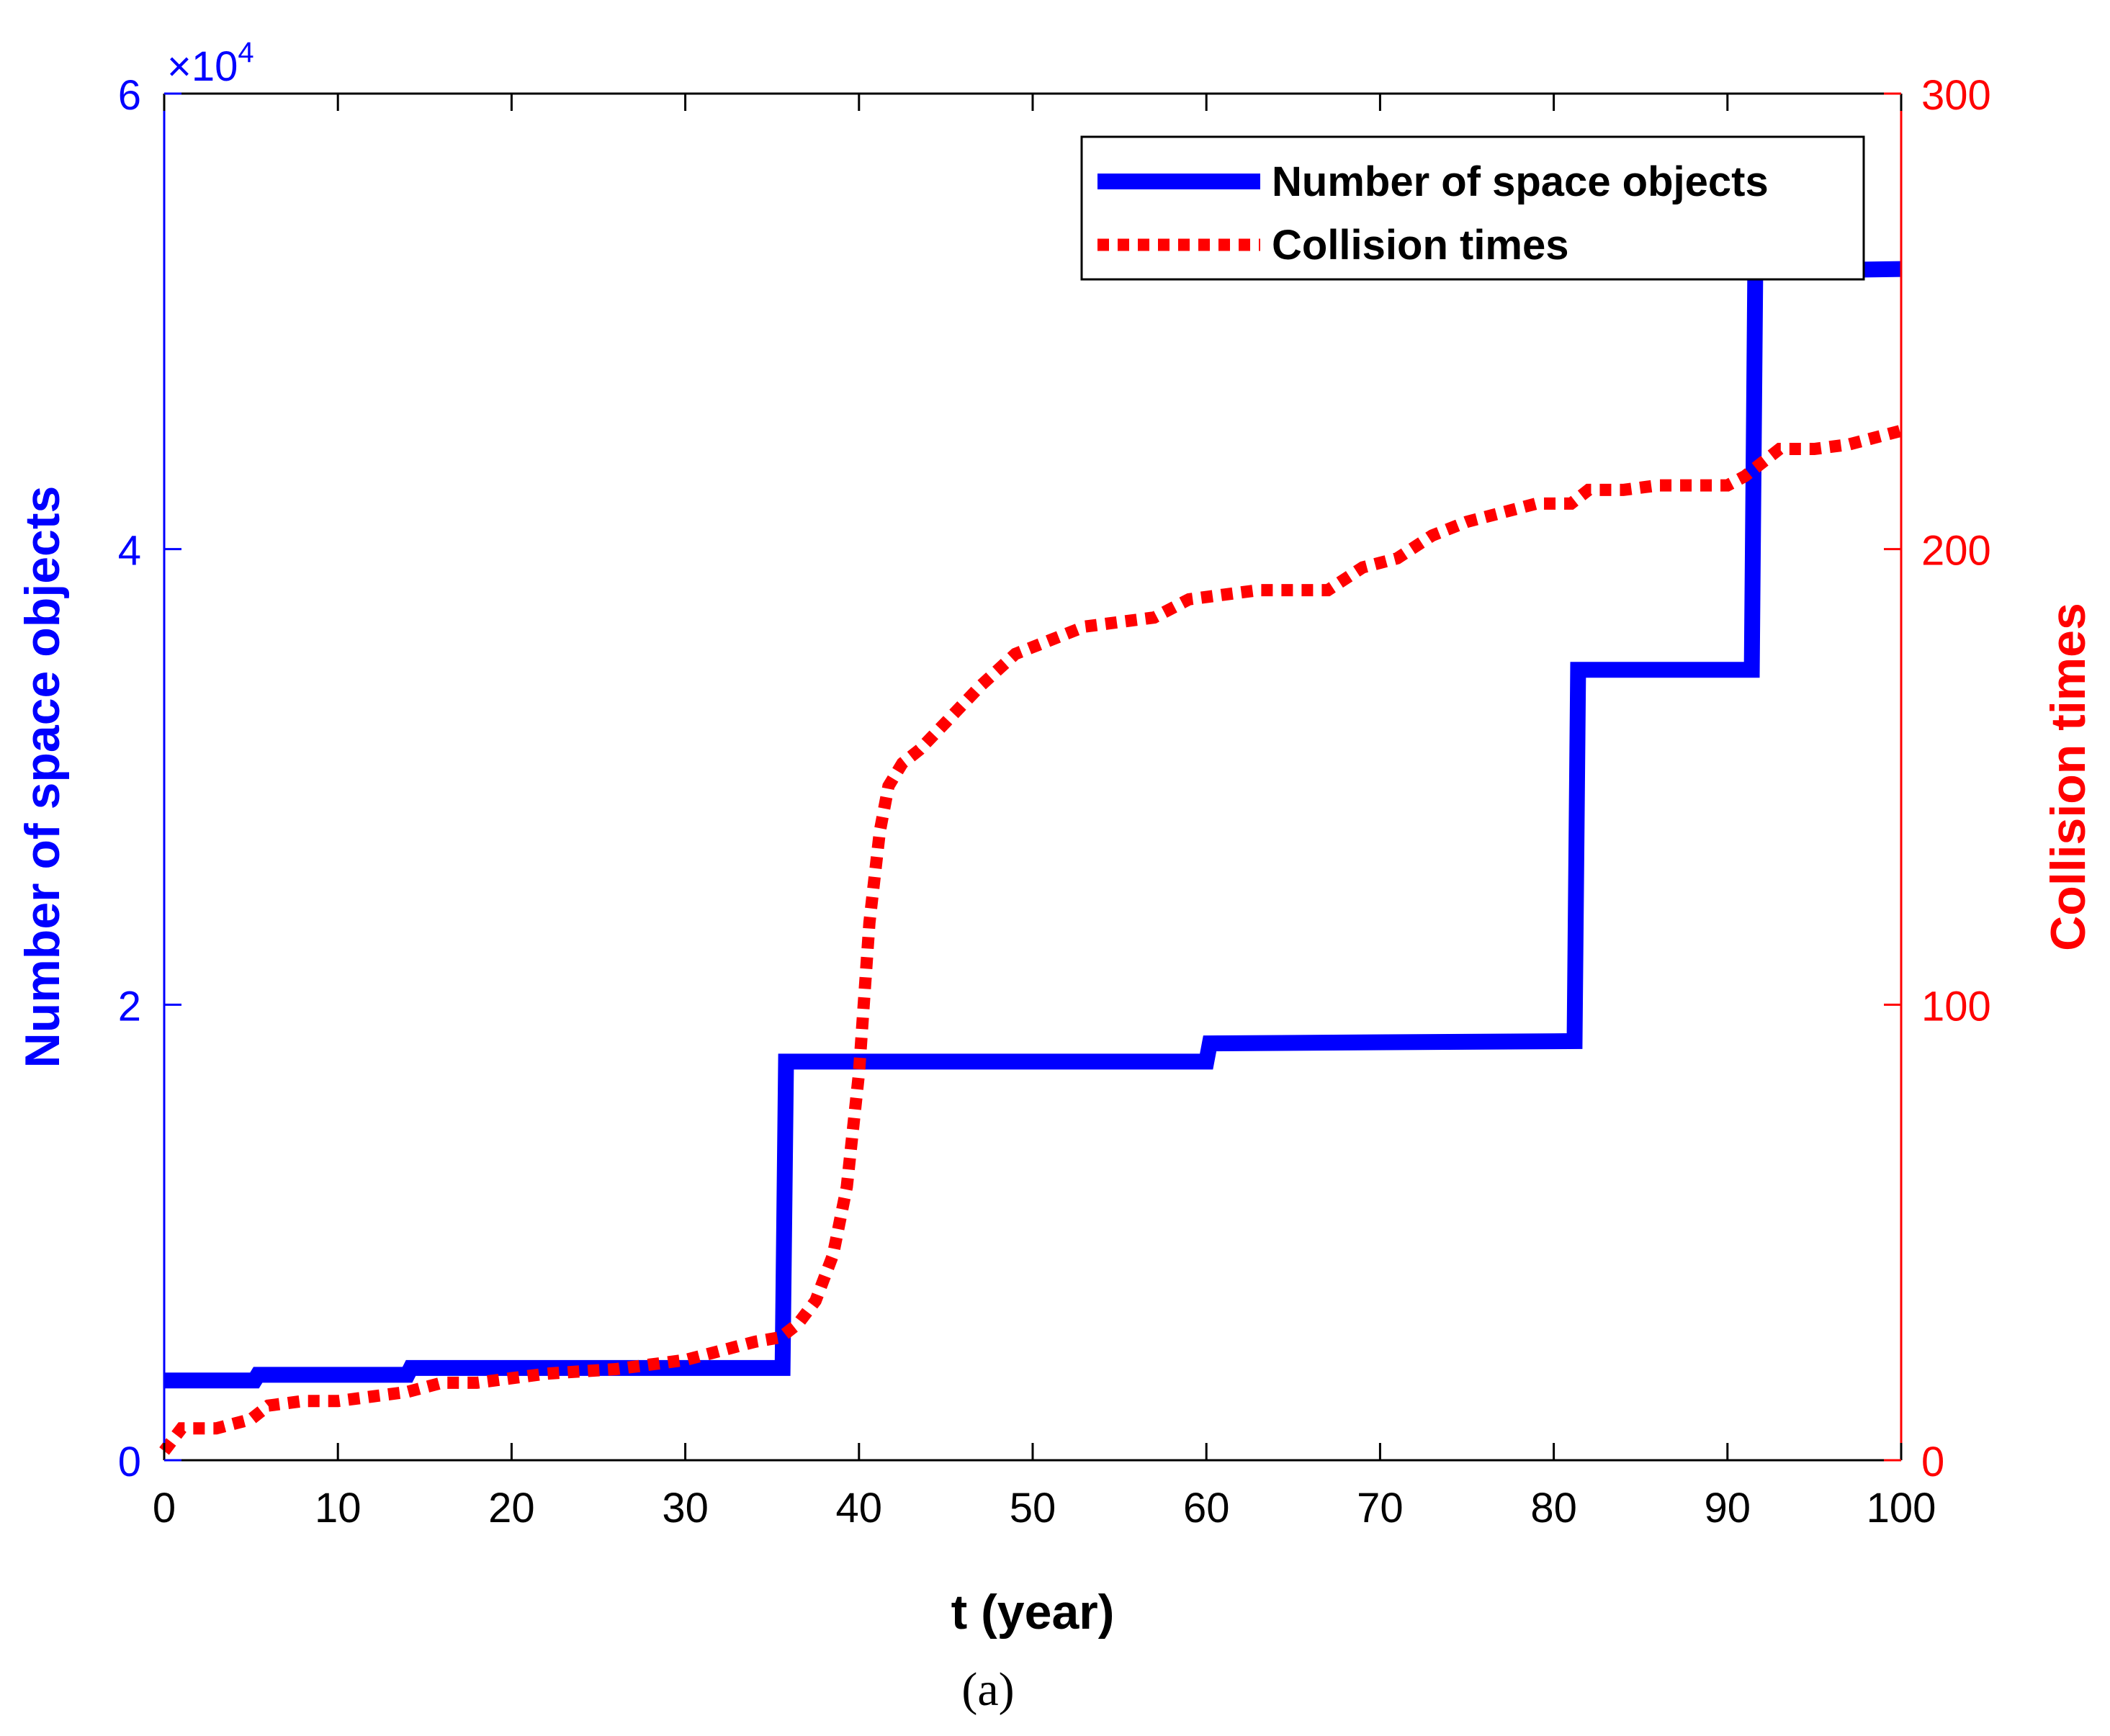  I want to click on x-tick-label: 40, so click(860, 1509).